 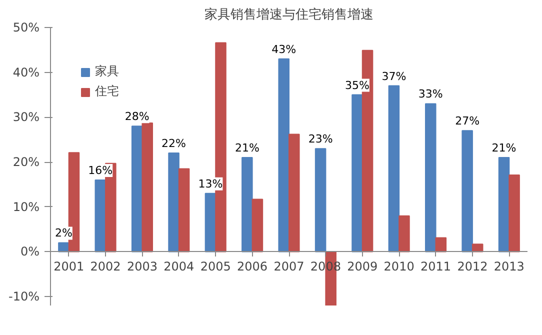 What do you see at coordinates (399, 267) in the screenshot?
I see `x-tick-label: 2010` at bounding box center [399, 267].